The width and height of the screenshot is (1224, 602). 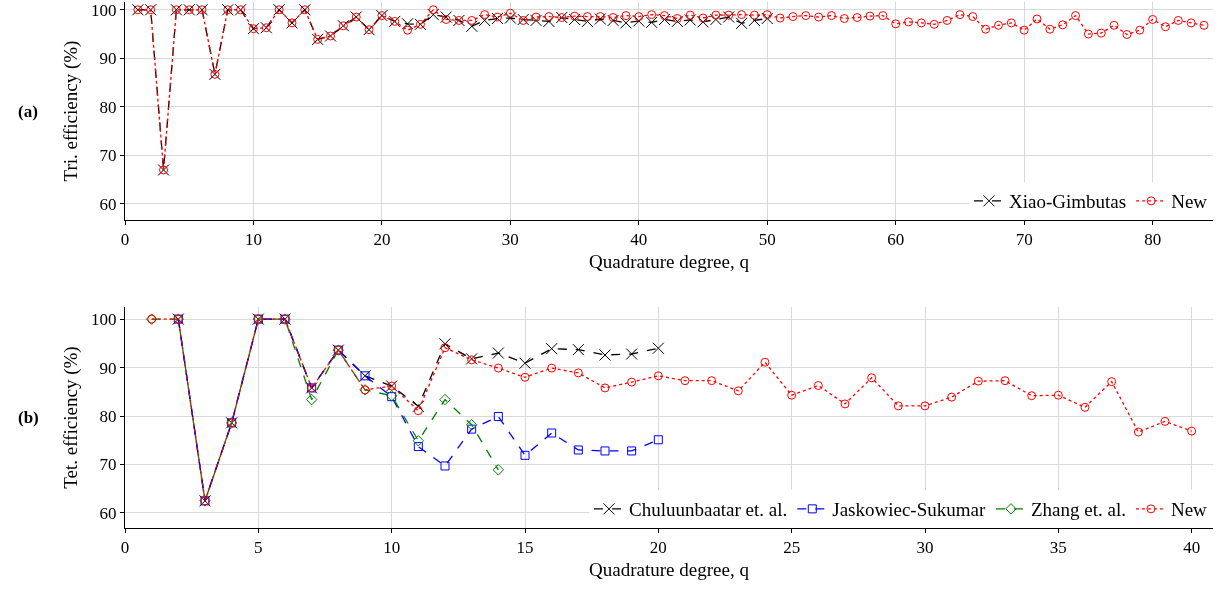 What do you see at coordinates (1068, 202) in the screenshot?
I see `legend-label: Xiao-Gimbutas` at bounding box center [1068, 202].